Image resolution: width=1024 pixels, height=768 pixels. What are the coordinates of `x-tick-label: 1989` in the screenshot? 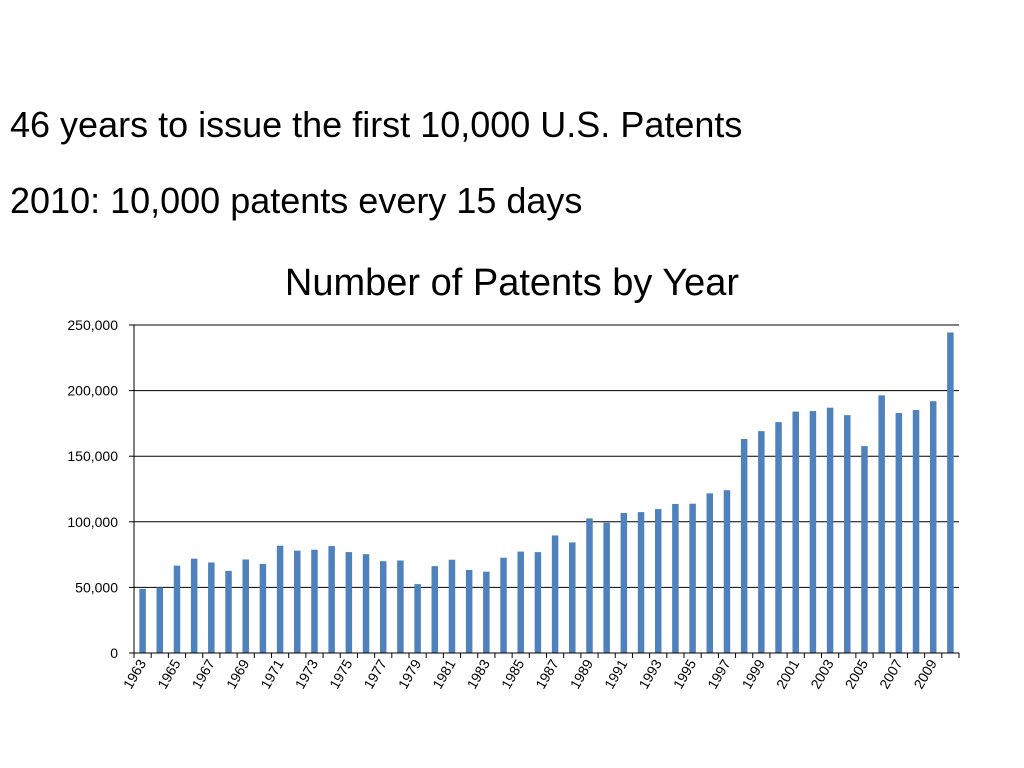 It's located at (582, 673).